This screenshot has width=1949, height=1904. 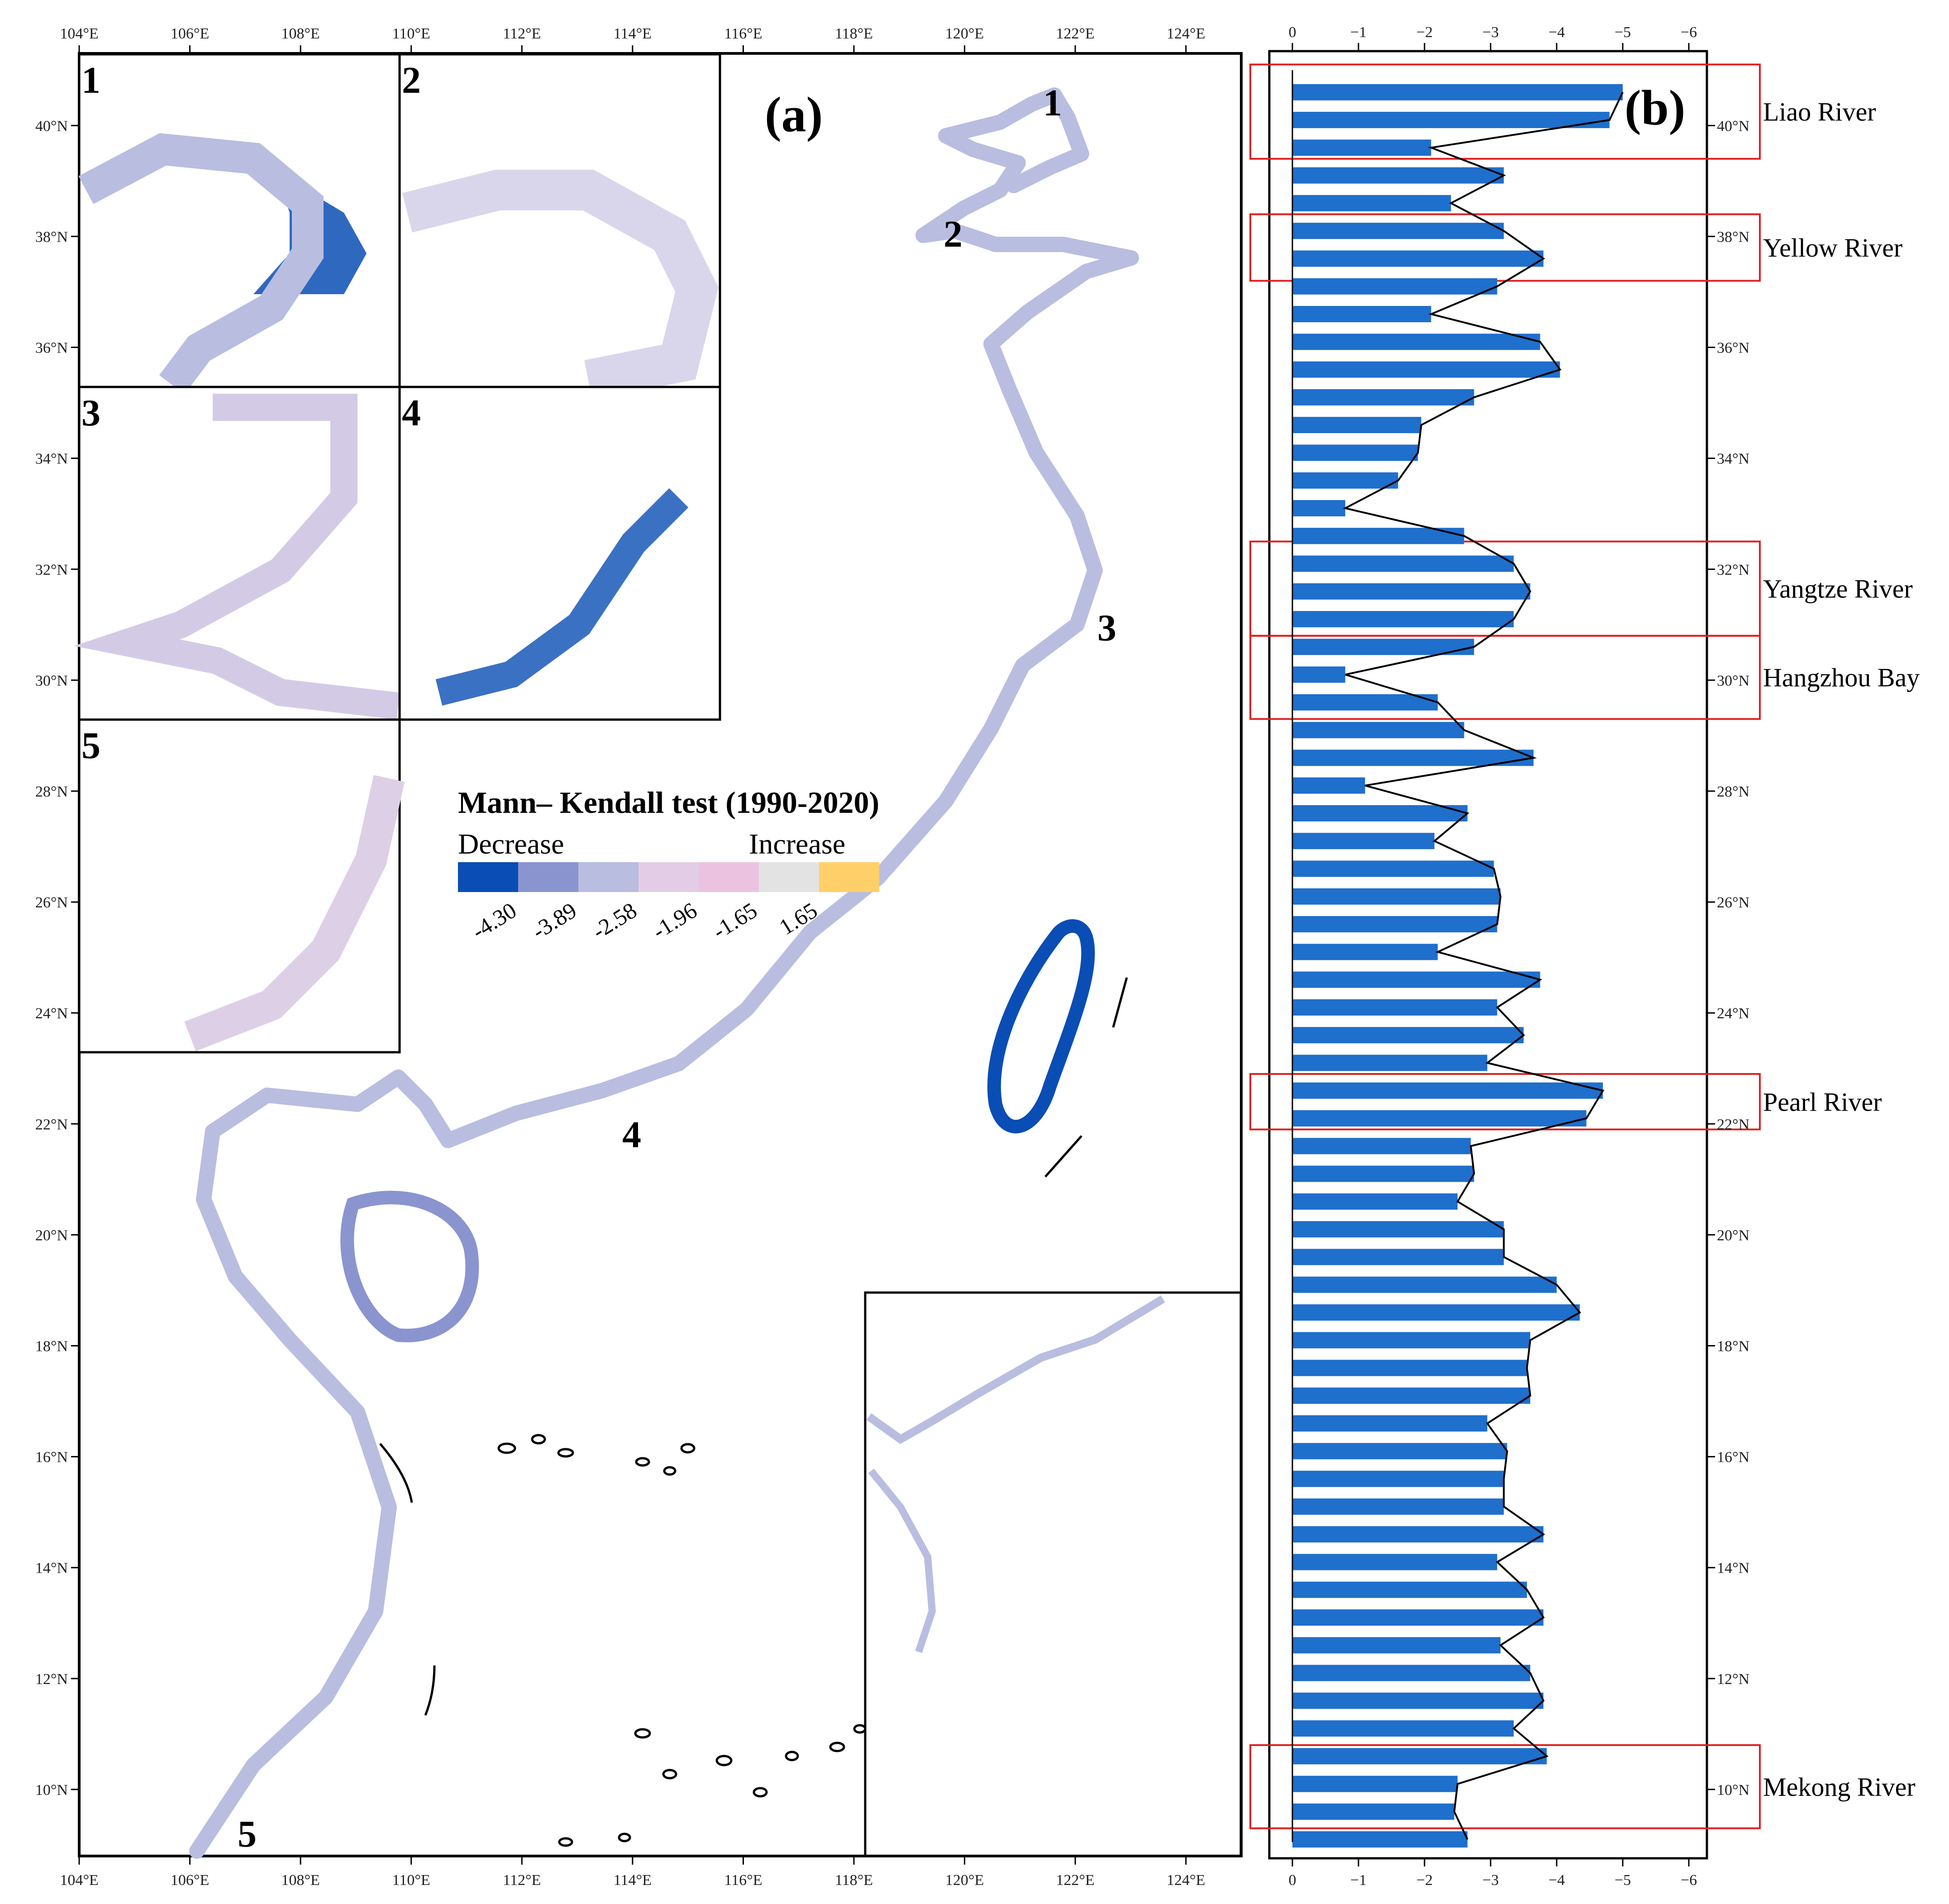 I want to click on x-tick-label: −3, so click(x=1490, y=32).